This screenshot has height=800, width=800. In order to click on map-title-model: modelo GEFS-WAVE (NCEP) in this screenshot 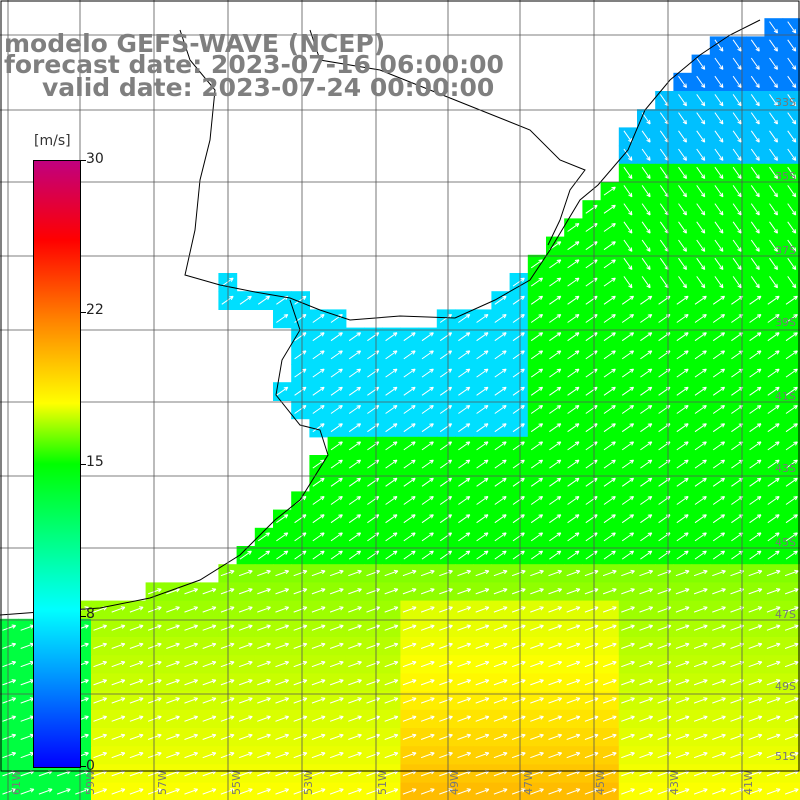, I will do `click(195, 43)`.